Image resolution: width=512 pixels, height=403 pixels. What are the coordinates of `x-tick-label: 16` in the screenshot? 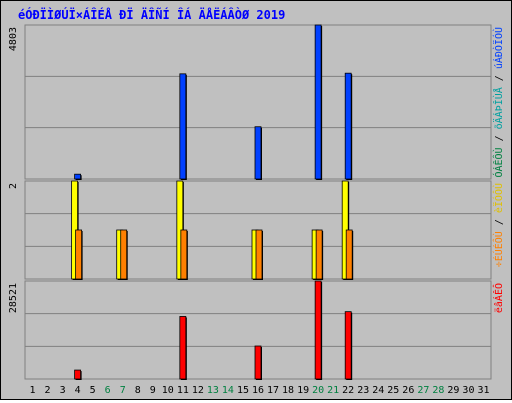 It's located at (258, 390).